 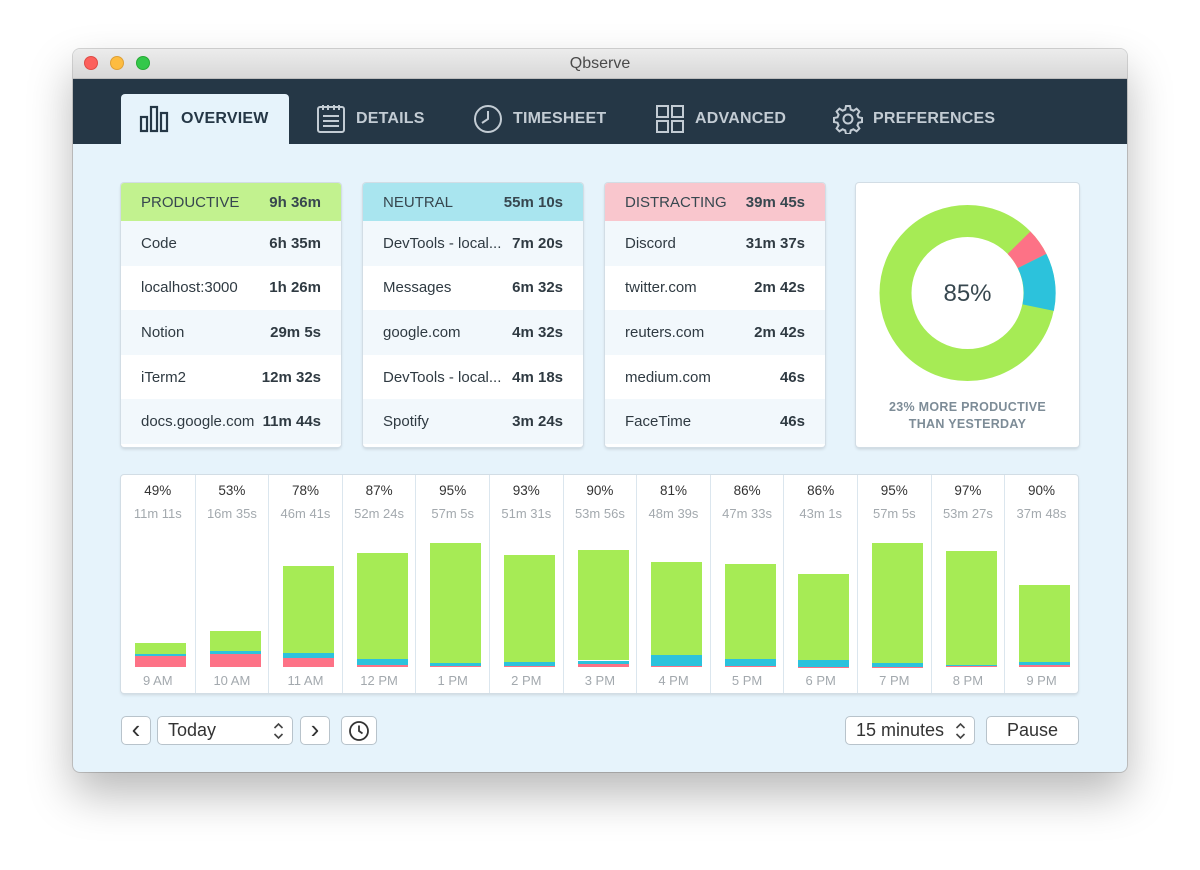 I want to click on hour-productivity-percent: 78%, so click(x=305, y=490).